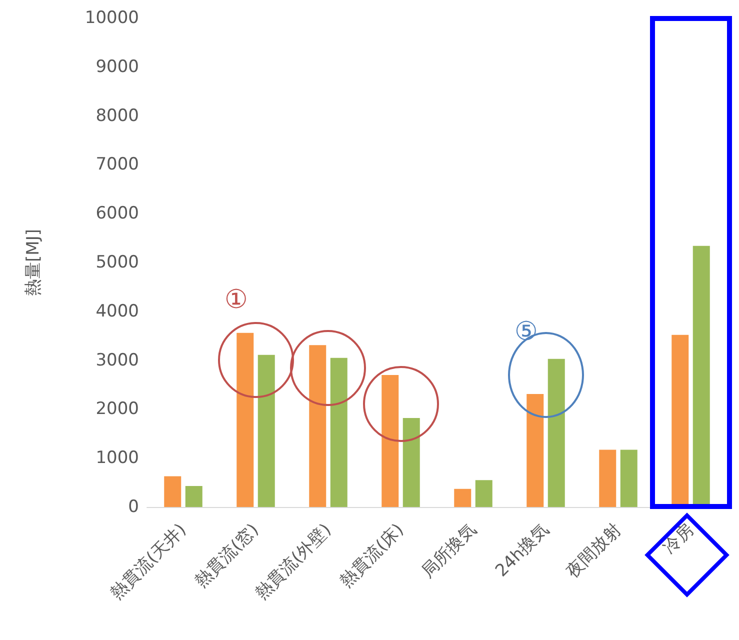 This screenshot has height=640, width=739. Describe the element at coordinates (526, 331) in the screenshot. I see `annotation: ⑤` at that location.